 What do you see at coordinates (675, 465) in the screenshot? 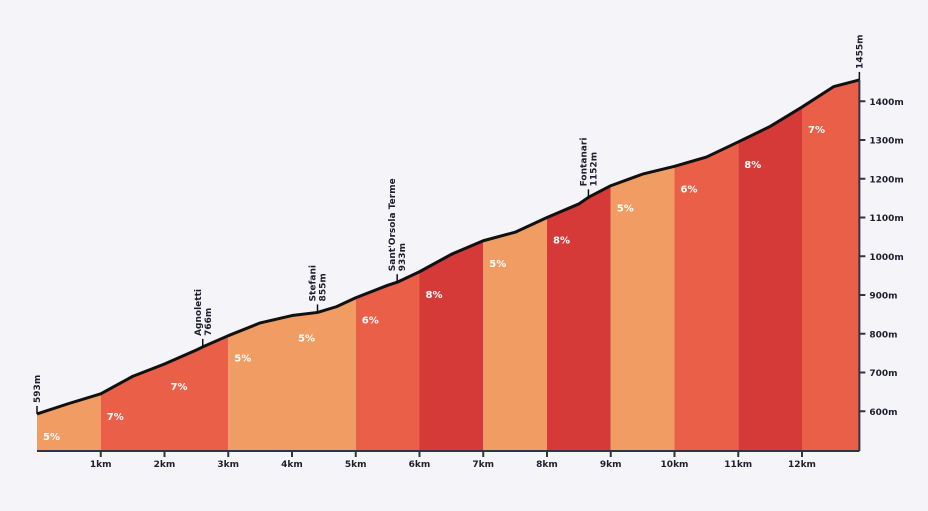
I see `x-tick-label: 10km` at bounding box center [675, 465].